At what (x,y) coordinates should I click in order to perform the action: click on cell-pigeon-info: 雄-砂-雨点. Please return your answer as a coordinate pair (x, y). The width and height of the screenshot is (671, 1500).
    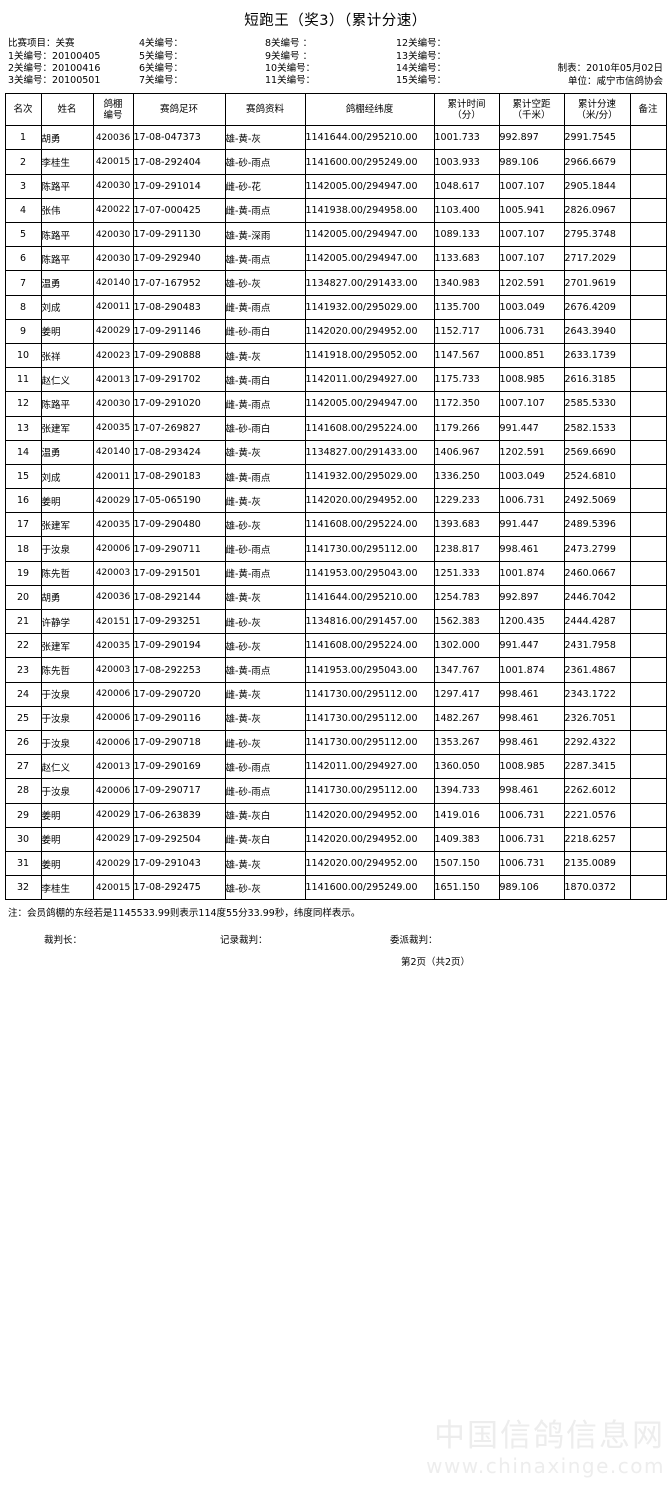
    Looking at the image, I should click on (265, 162).